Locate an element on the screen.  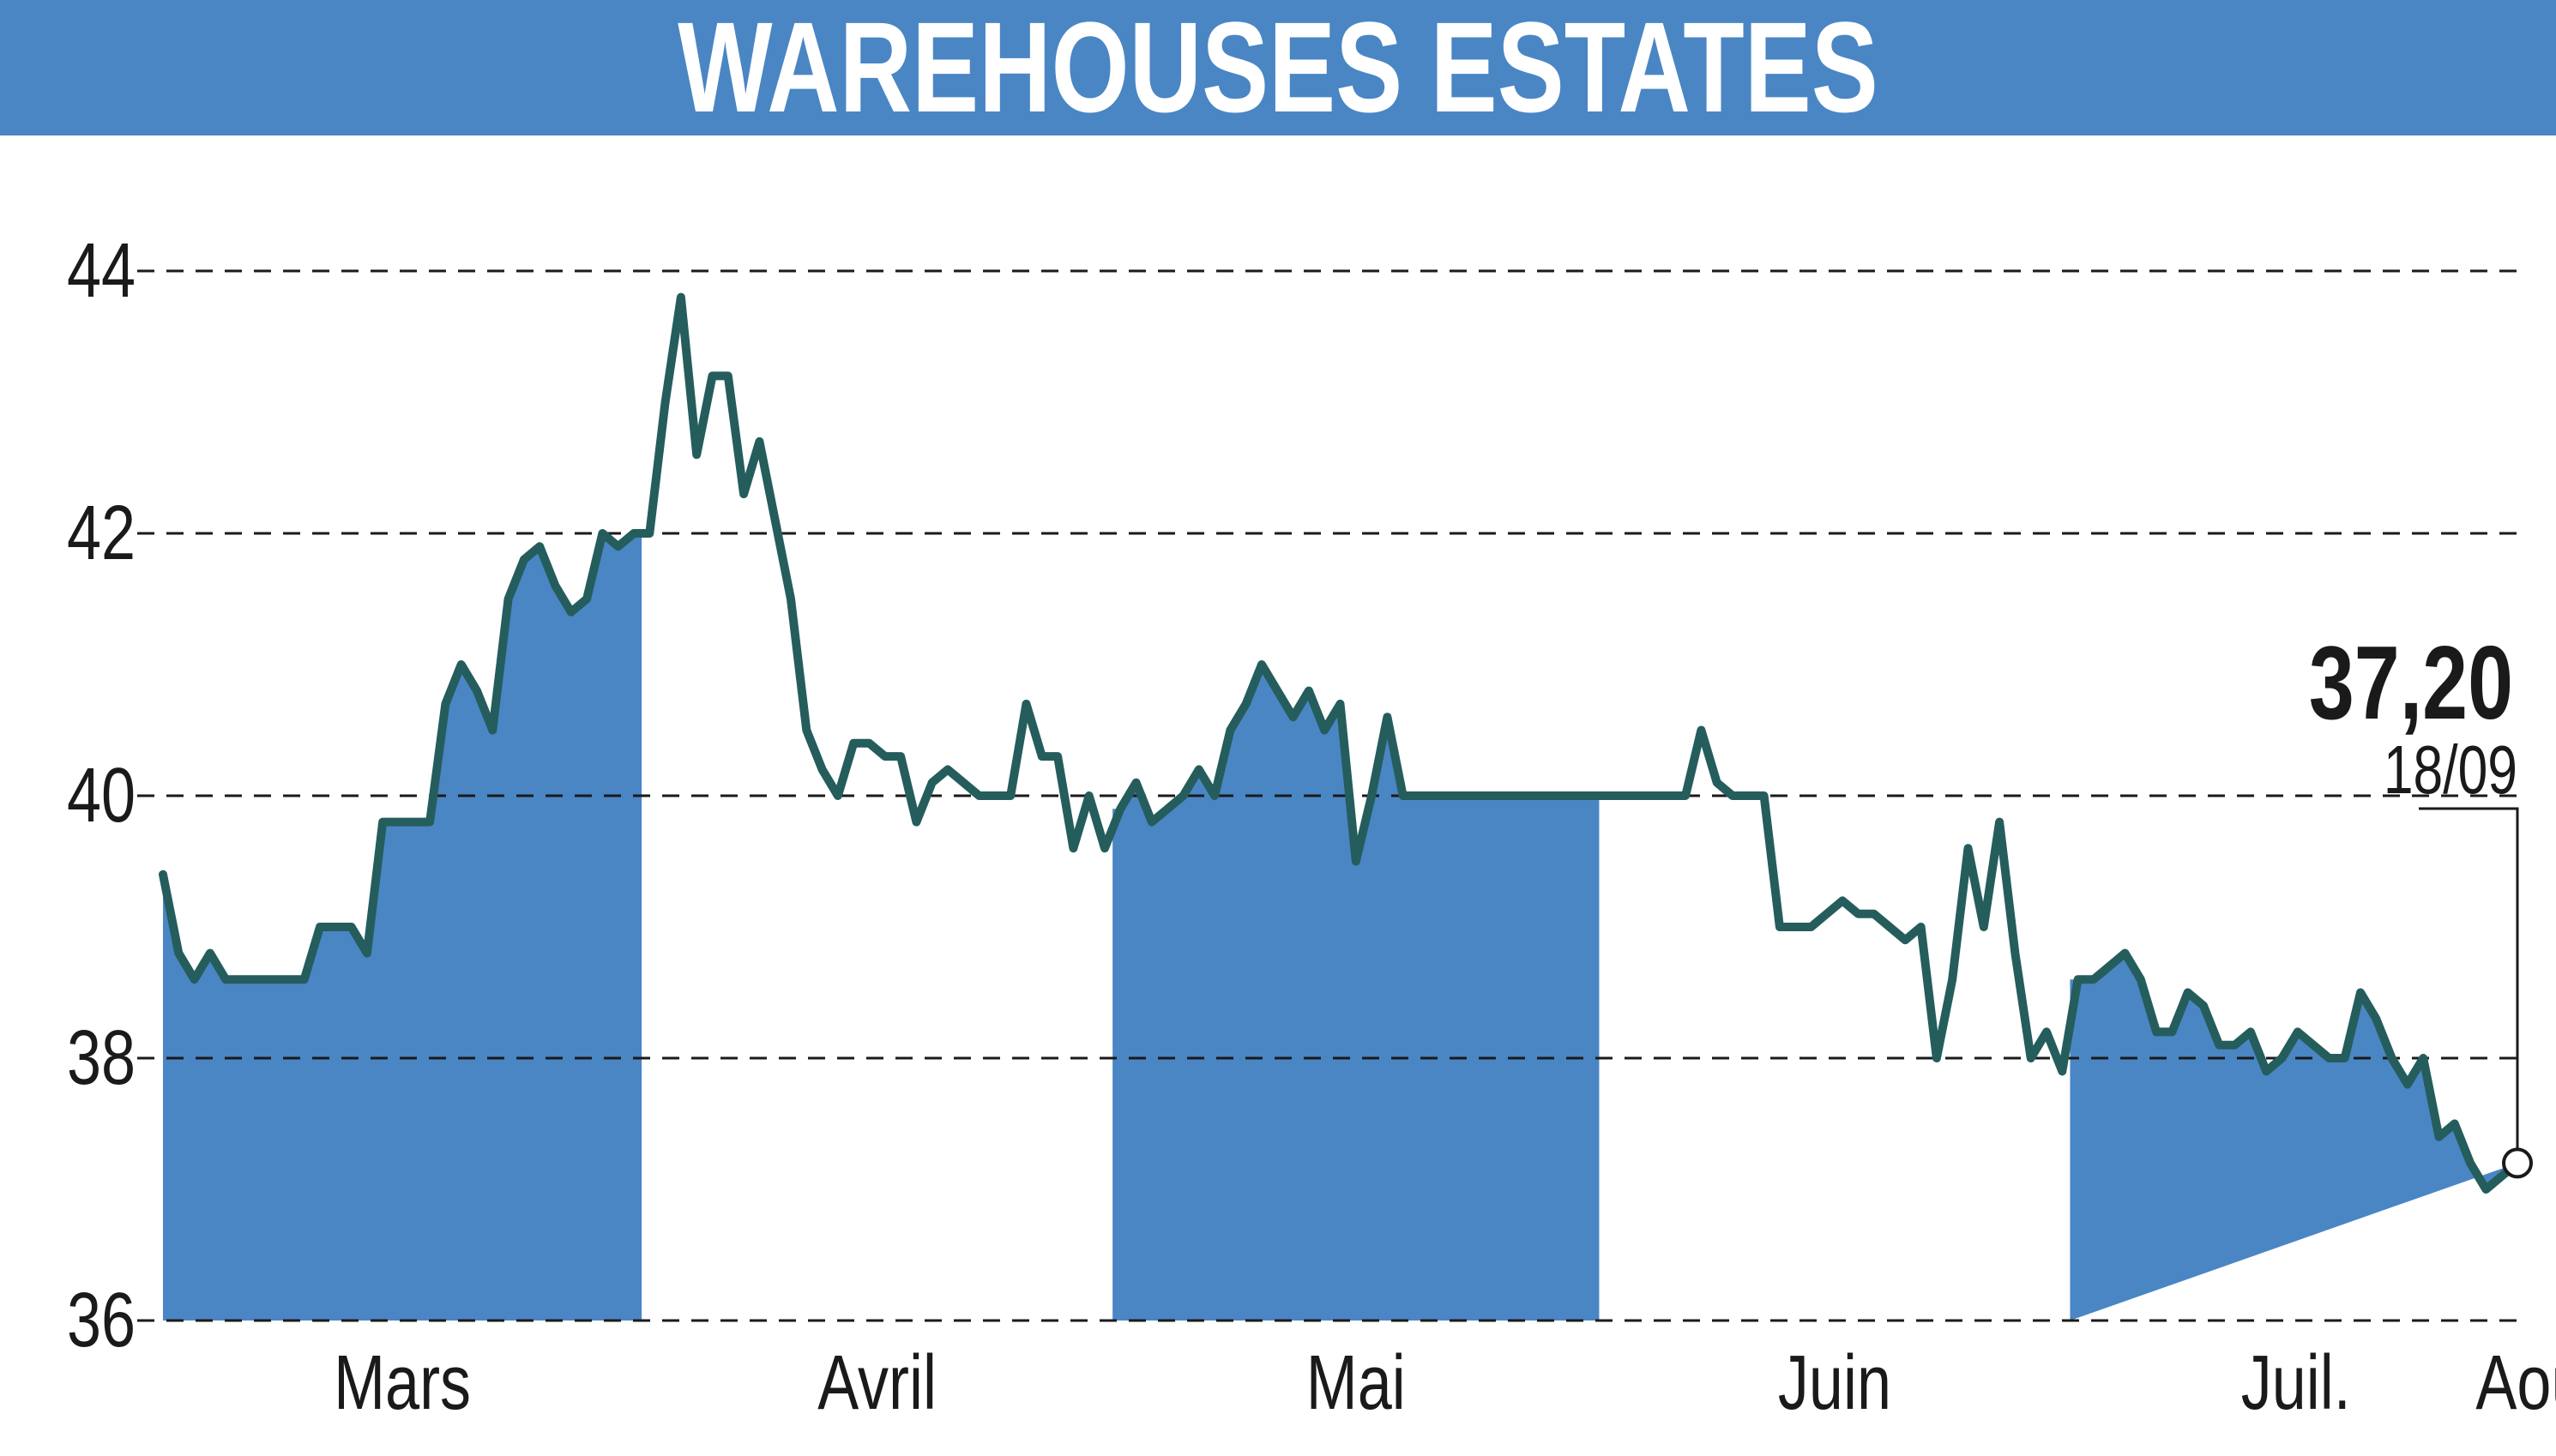
x-tick-label-mai: Mai is located at coordinates (1356, 1382).